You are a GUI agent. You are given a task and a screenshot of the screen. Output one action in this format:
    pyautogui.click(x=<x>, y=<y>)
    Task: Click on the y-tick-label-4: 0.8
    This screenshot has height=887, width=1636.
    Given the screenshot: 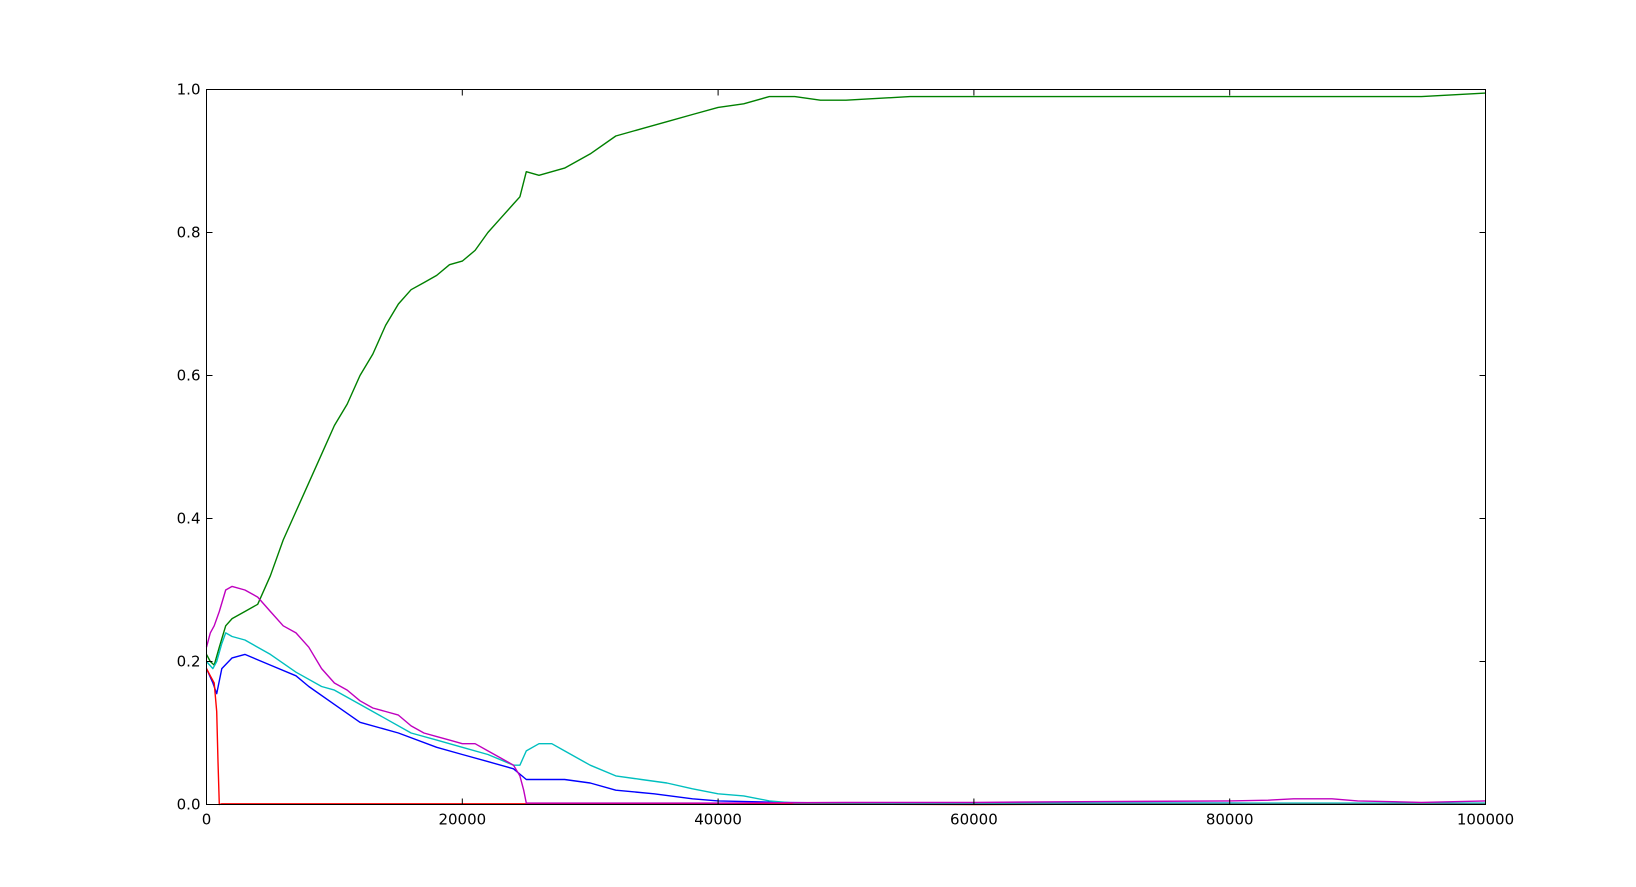 What is the action you would take?
    pyautogui.click(x=189, y=233)
    